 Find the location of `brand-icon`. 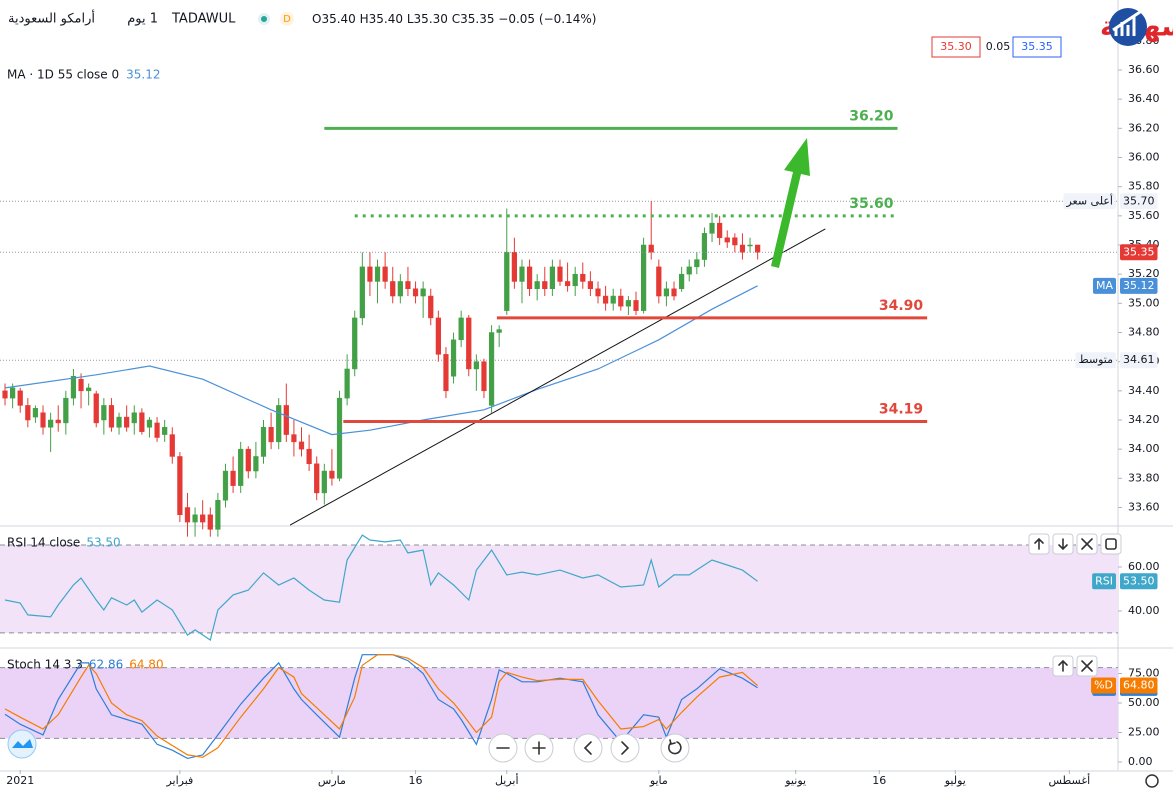

brand-icon is located at coordinates (22, 743).